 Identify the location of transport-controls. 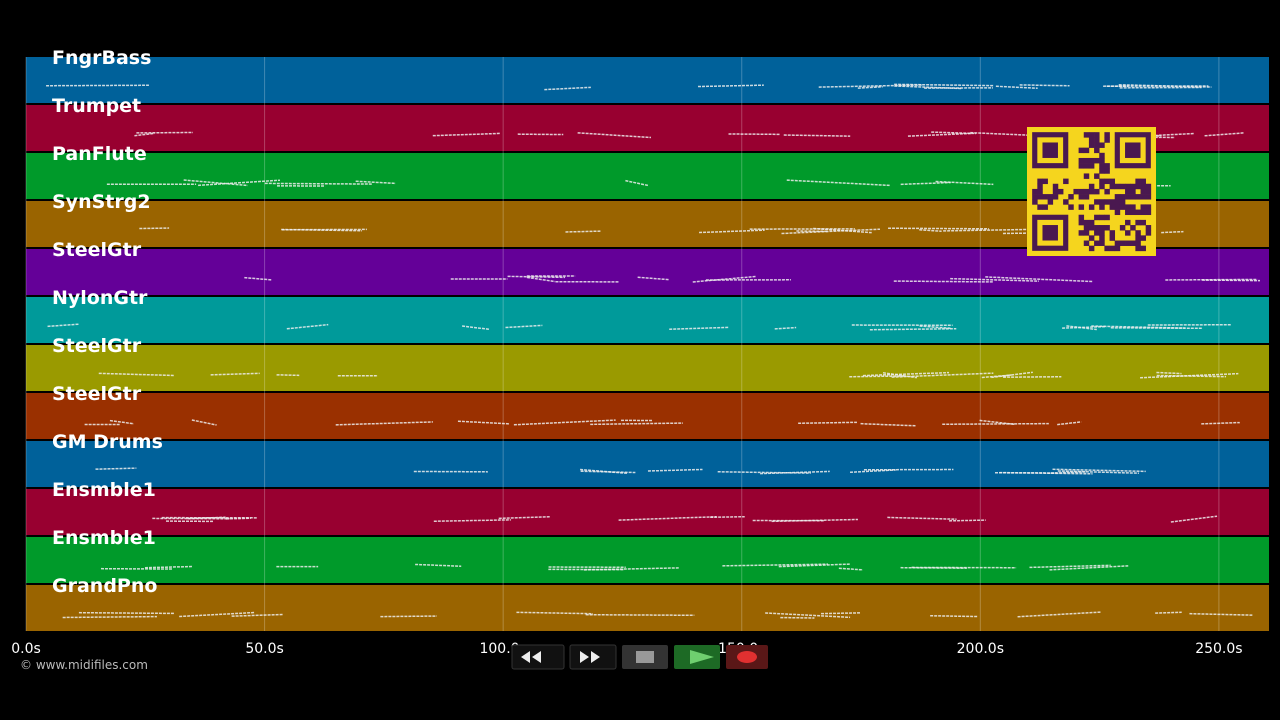
(639, 657).